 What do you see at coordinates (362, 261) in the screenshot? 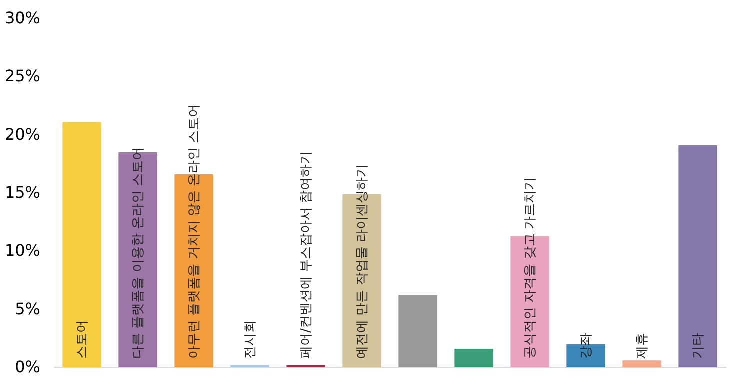
I see `x-tick-label: 예전에 만든 작업물 라이센싱하기` at bounding box center [362, 261].